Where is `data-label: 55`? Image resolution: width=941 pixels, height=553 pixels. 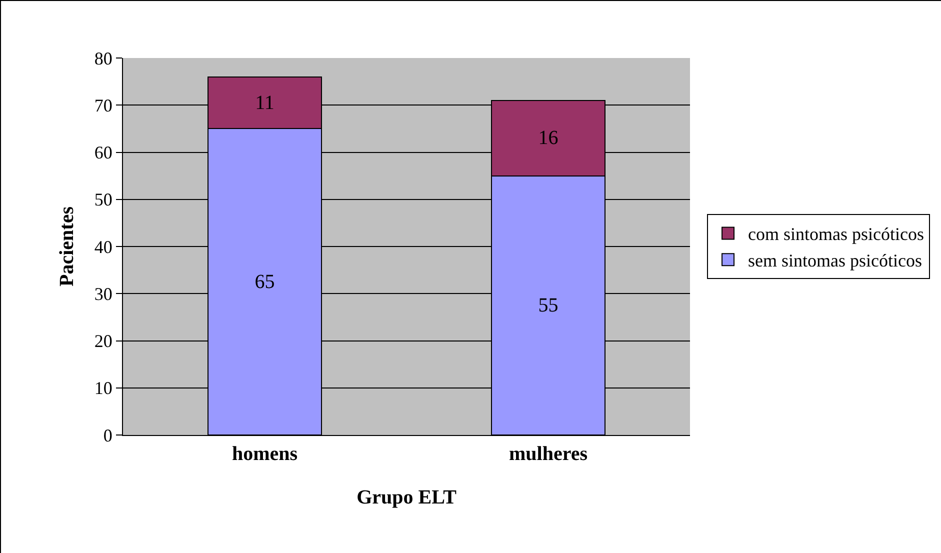 data-label: 55 is located at coordinates (548, 305).